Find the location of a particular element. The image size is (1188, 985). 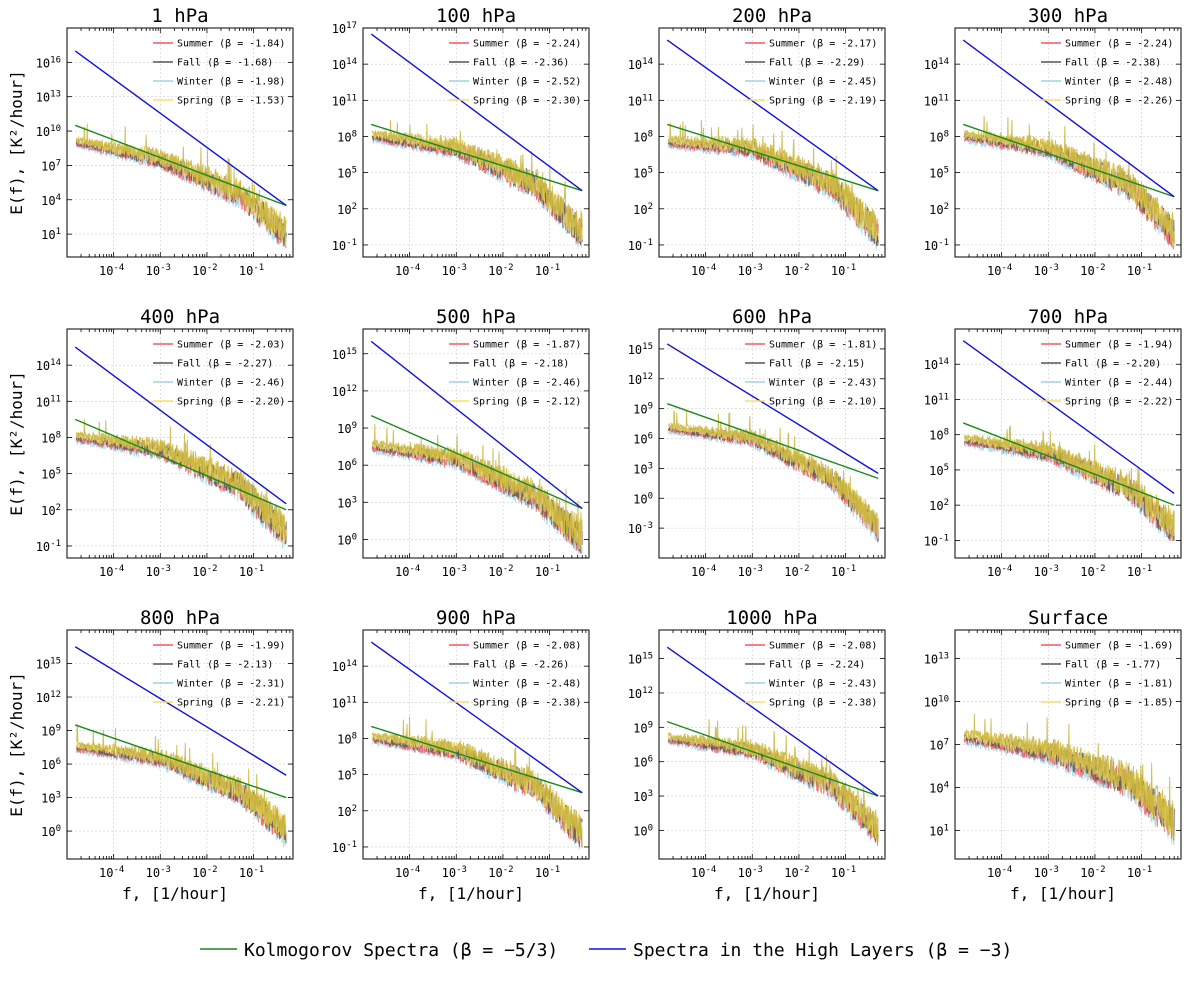

panel-title: 1000 hPa is located at coordinates (772, 618).